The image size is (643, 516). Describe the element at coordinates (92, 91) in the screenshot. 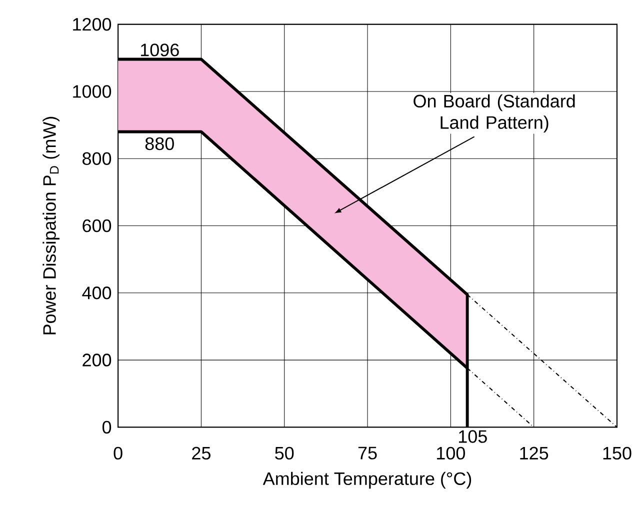

I see `y-tick-label: 1000` at that location.